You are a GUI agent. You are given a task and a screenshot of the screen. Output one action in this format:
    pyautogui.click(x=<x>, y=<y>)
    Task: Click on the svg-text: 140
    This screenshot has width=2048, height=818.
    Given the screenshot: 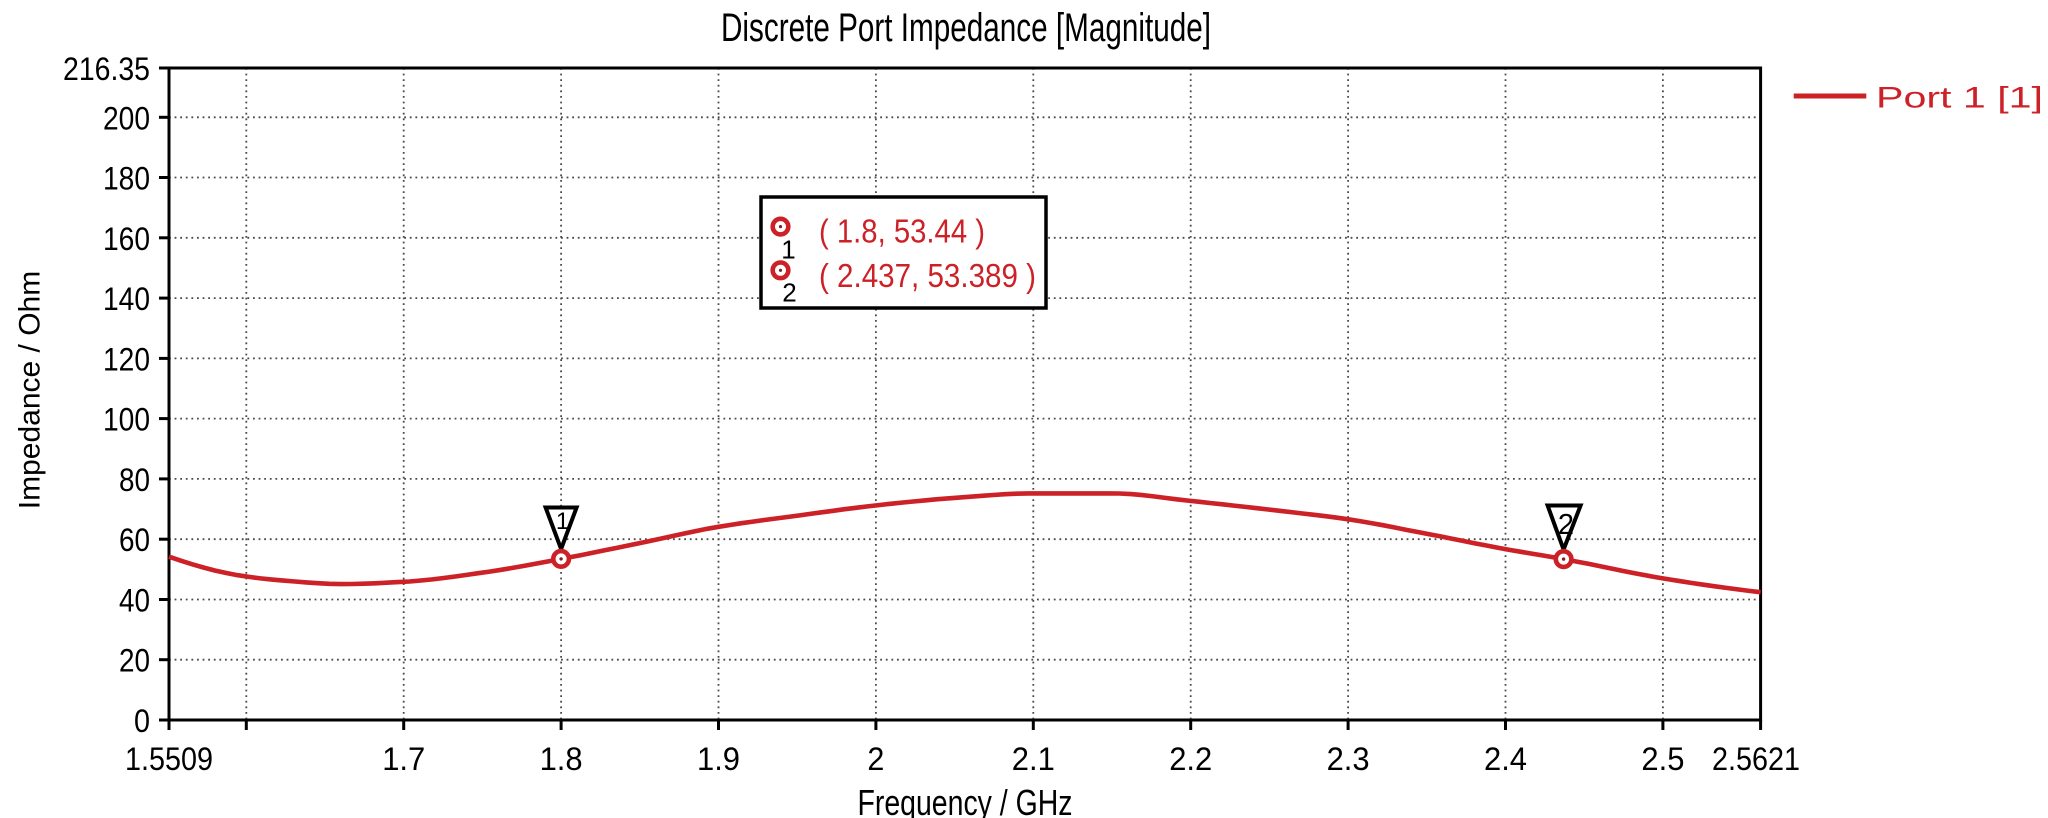 What is the action you would take?
    pyautogui.click(x=126, y=299)
    